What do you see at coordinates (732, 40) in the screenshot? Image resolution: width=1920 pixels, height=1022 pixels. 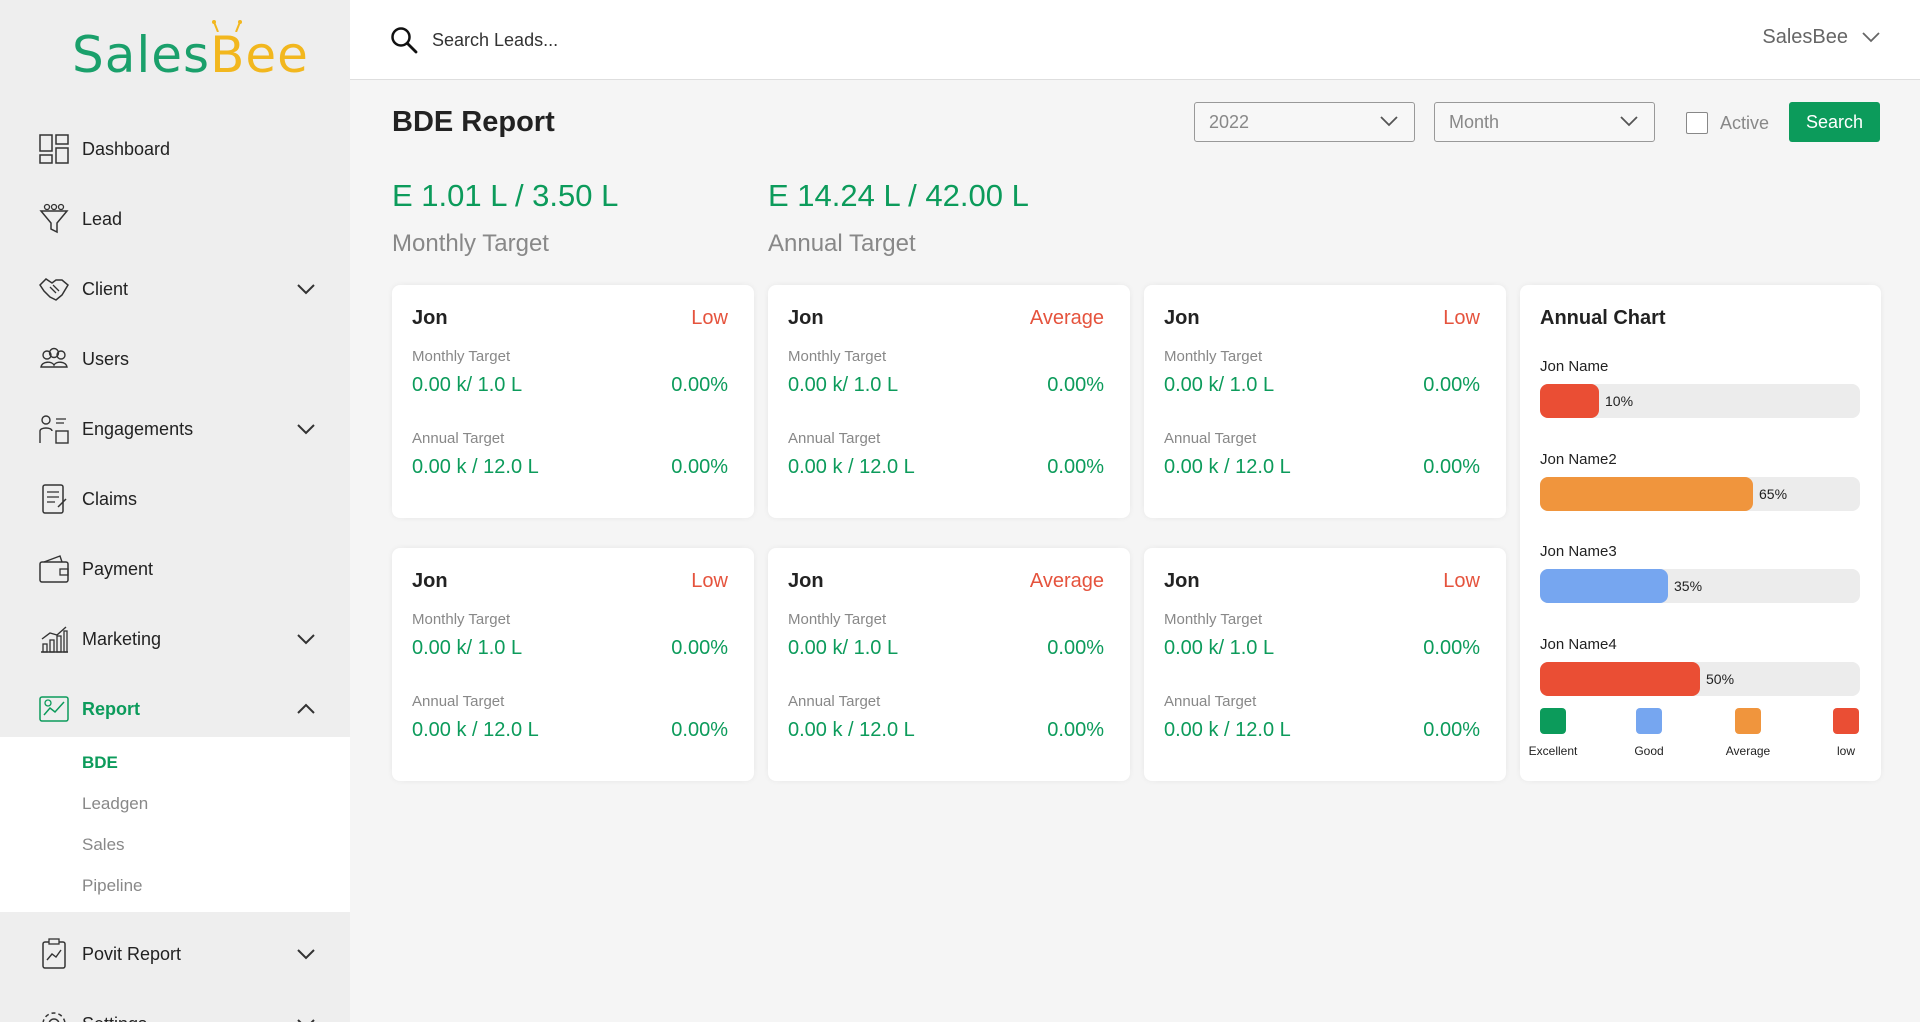 I see `search-leads-input` at bounding box center [732, 40].